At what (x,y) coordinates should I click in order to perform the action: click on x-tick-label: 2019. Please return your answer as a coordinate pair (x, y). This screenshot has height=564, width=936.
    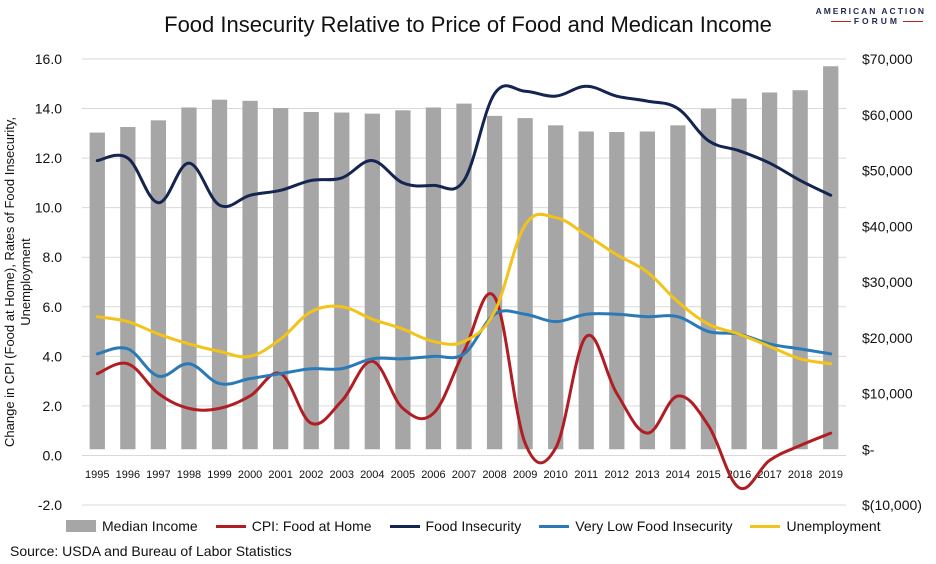
    Looking at the image, I should click on (830, 475).